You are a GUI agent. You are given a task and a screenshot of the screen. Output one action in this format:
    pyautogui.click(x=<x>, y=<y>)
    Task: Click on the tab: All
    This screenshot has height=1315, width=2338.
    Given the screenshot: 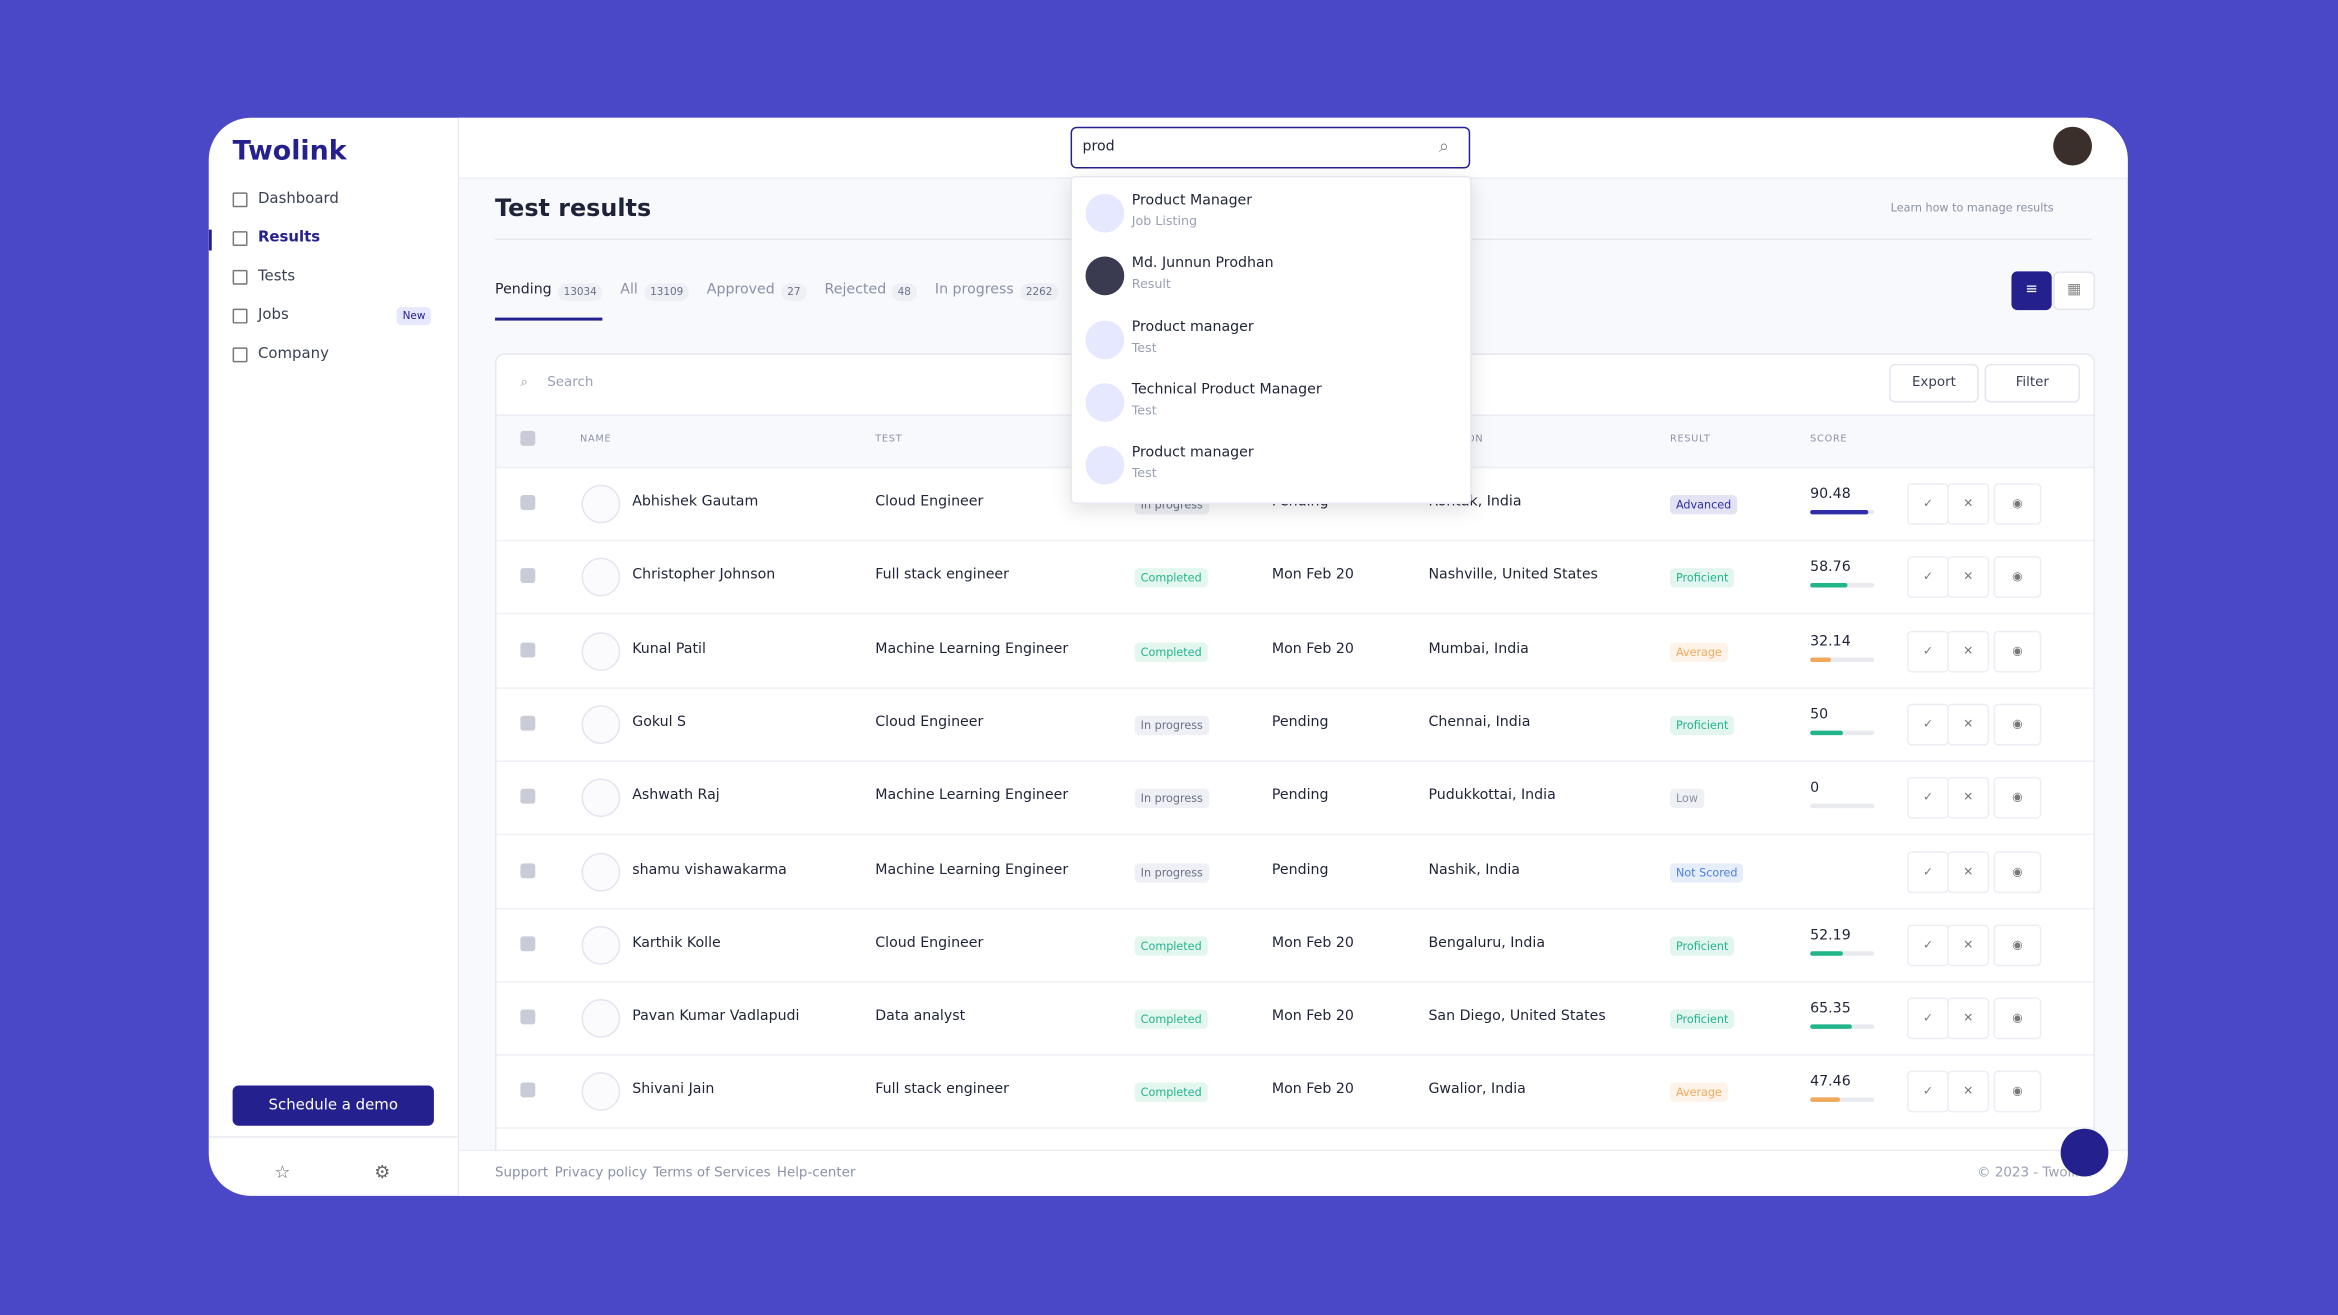 What is the action you would take?
    pyautogui.click(x=629, y=290)
    